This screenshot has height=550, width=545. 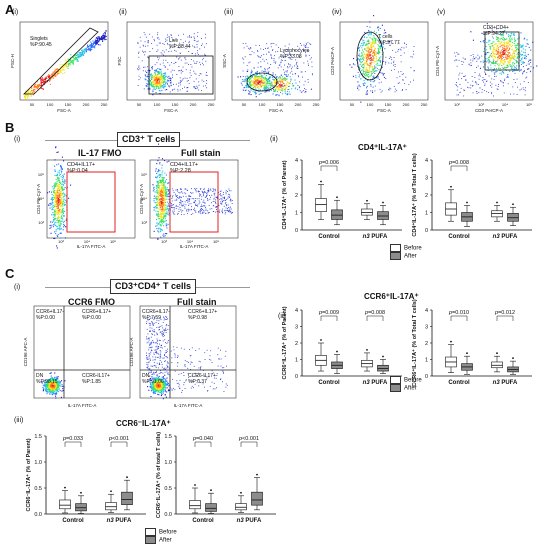 What do you see at coordinates (171, 110) in the screenshot?
I see `axis-label: FSC-A` at bounding box center [171, 110].